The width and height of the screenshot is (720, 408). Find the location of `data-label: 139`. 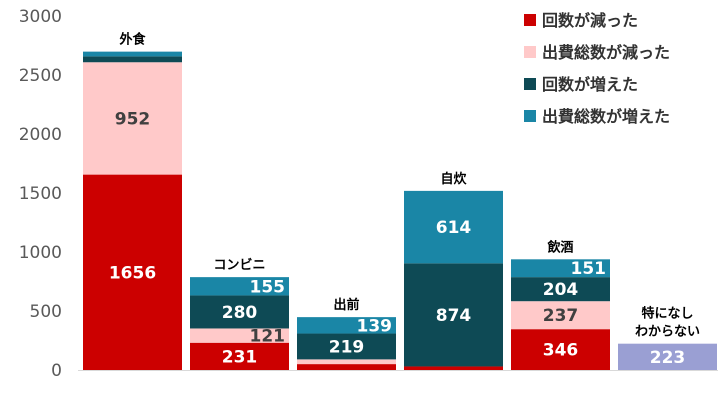

data-label: 139 is located at coordinates (375, 326).